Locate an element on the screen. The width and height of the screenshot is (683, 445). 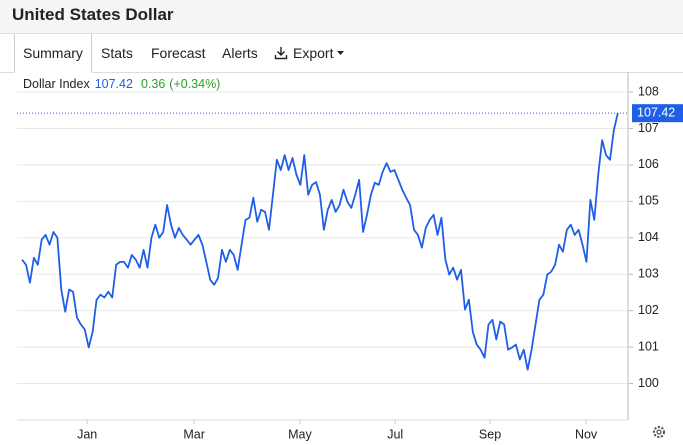
tab: Forecast is located at coordinates (178, 53).